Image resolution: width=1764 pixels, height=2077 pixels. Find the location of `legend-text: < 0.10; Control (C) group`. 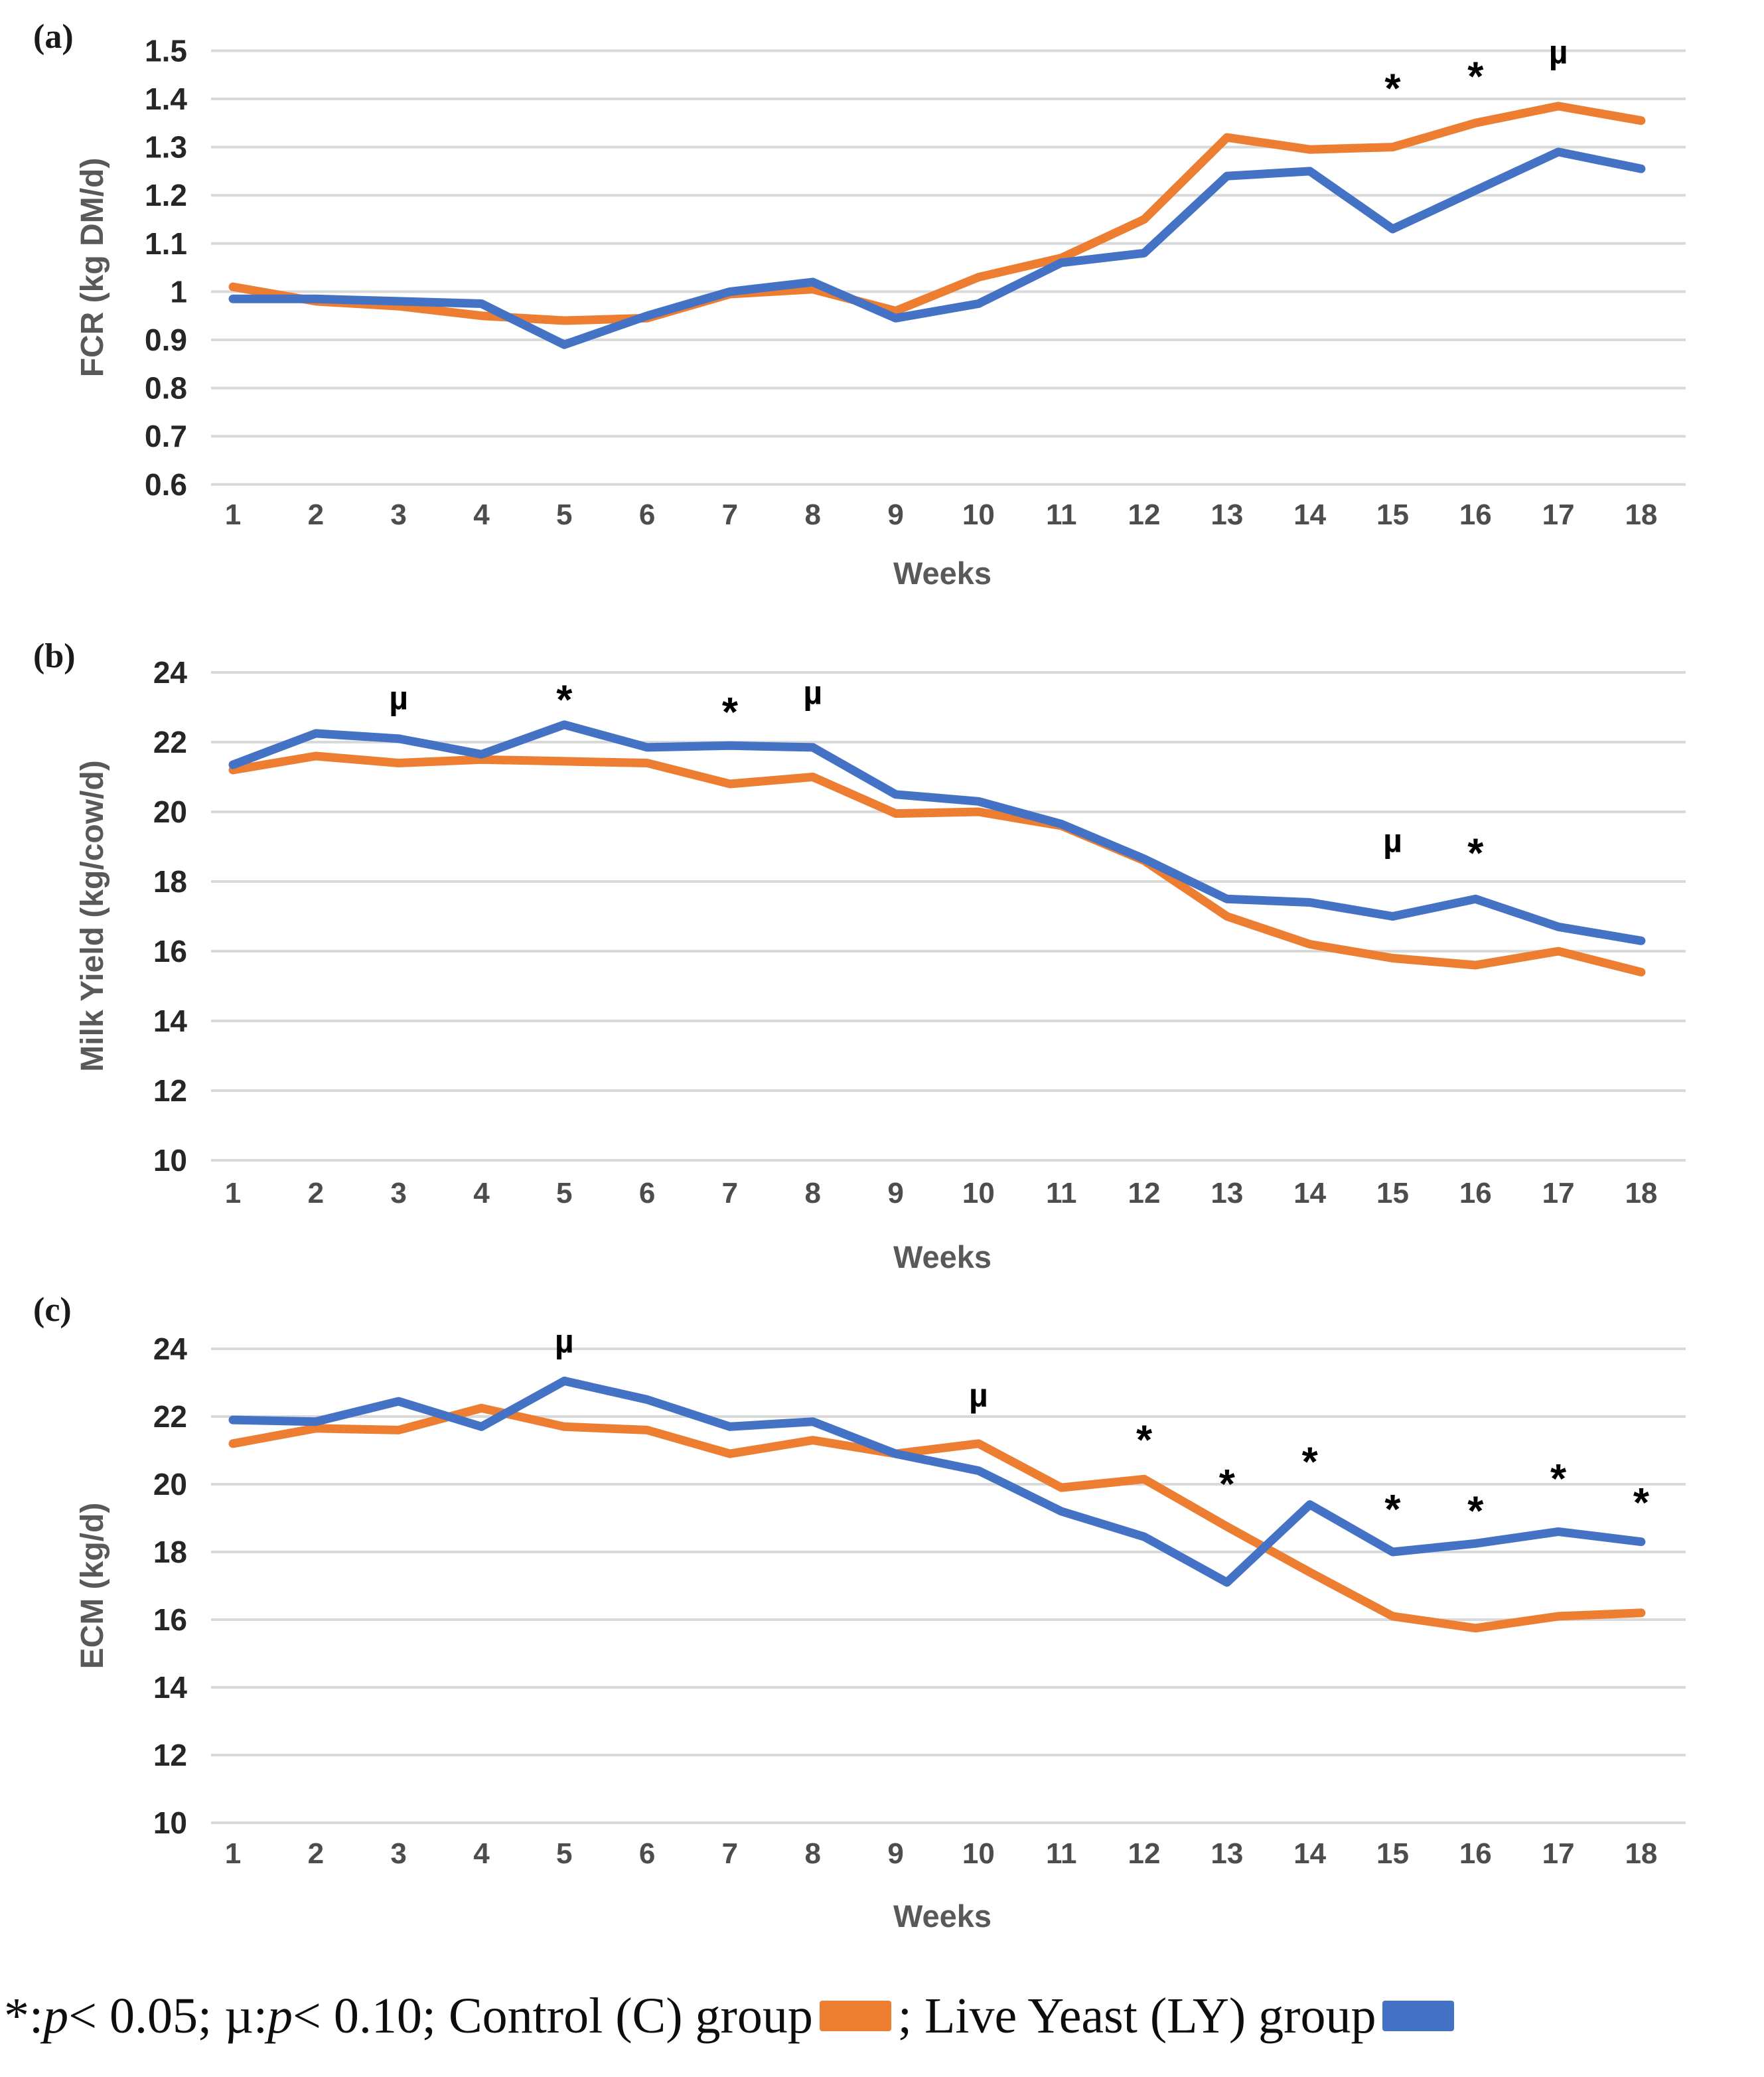

legend-text: < 0.10; Control (C) group is located at coordinates (553, 2015).